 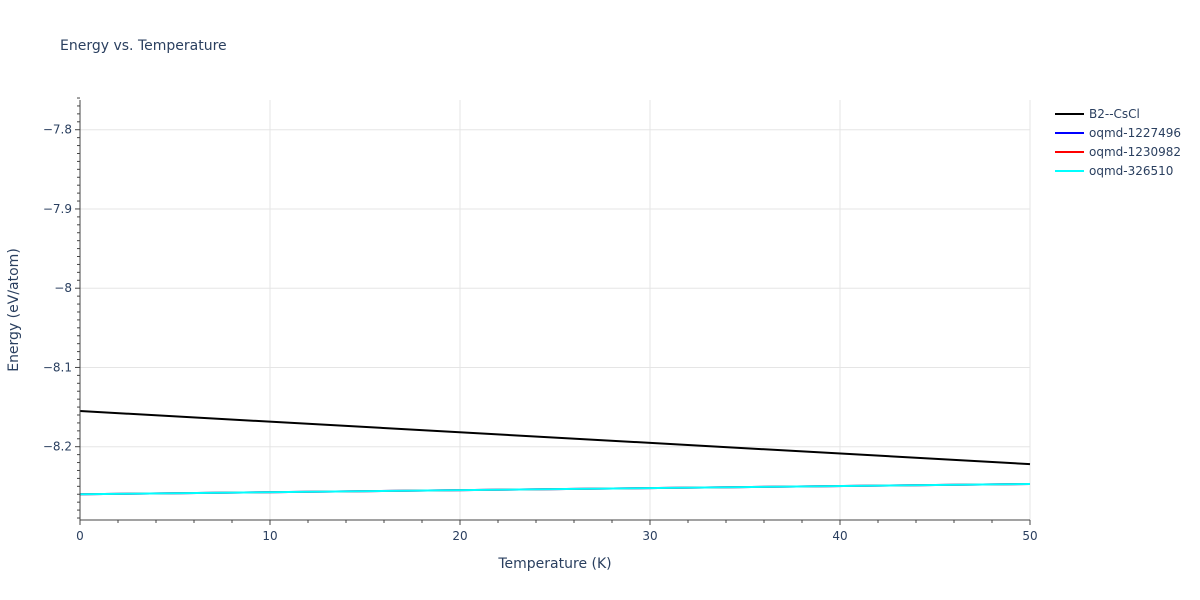 I want to click on y-tick-label: −7.9, so click(x=57, y=209).